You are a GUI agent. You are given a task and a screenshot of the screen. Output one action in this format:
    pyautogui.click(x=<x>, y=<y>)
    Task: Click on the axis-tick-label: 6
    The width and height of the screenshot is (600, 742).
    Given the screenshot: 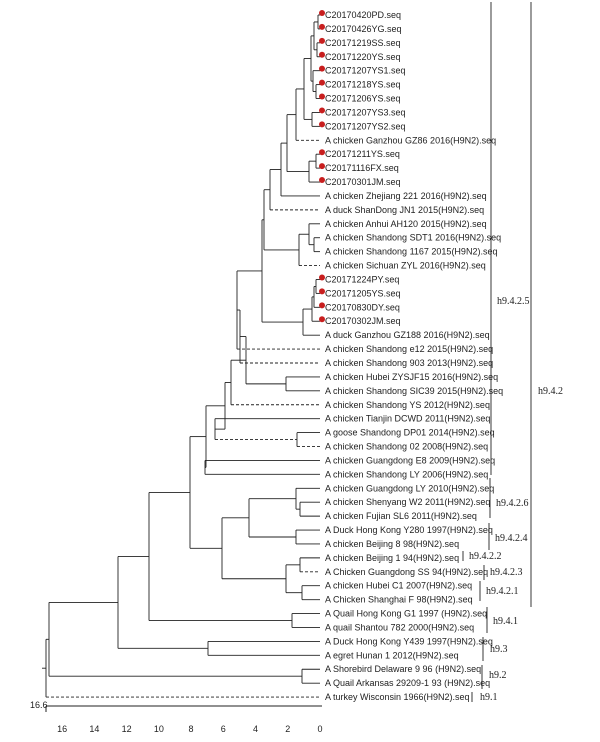 What is the action you would take?
    pyautogui.click(x=223, y=729)
    